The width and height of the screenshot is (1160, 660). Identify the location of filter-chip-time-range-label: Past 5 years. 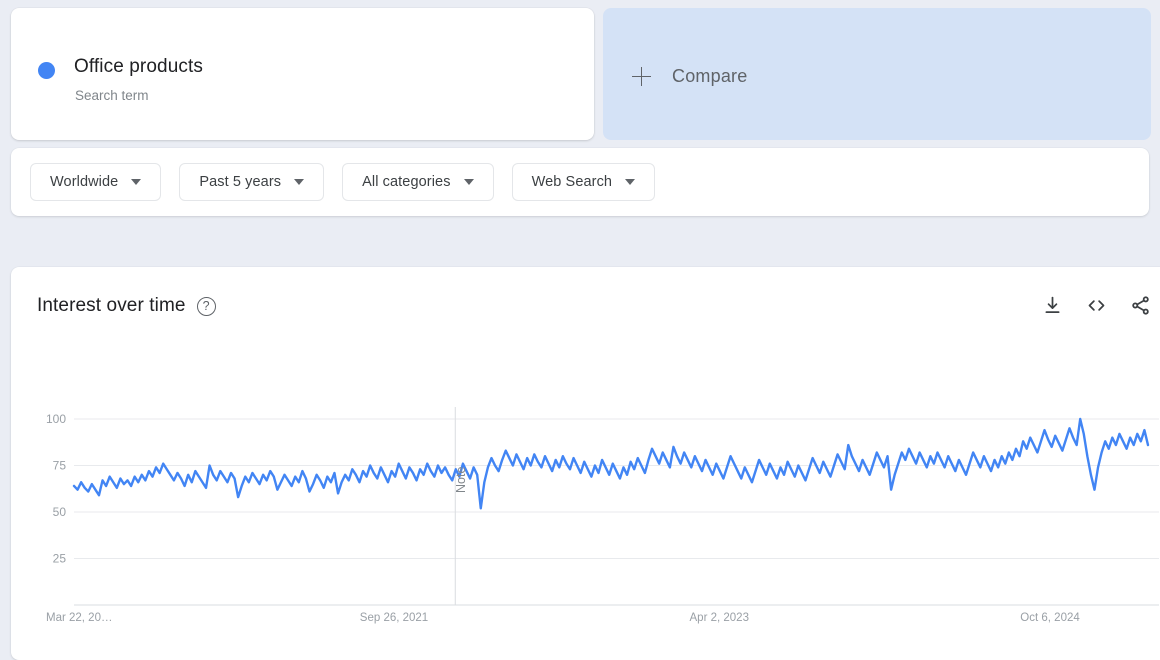
(240, 182).